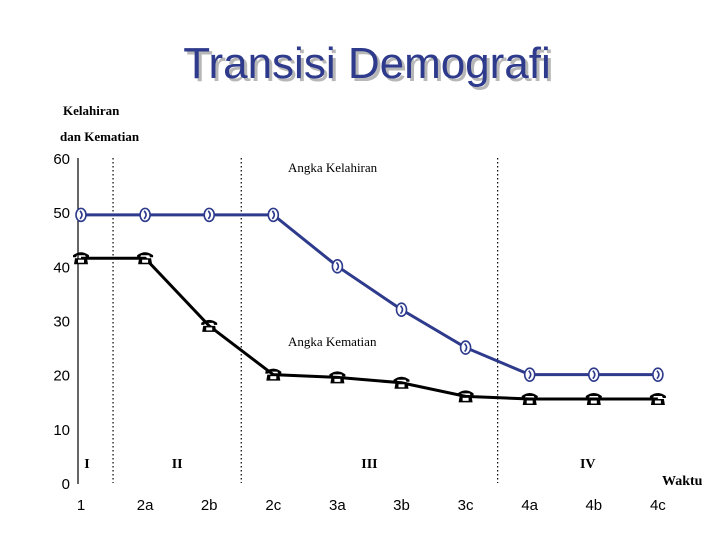 The height and width of the screenshot is (546, 728). What do you see at coordinates (61, 430) in the screenshot?
I see `y-tick-label: 10` at bounding box center [61, 430].